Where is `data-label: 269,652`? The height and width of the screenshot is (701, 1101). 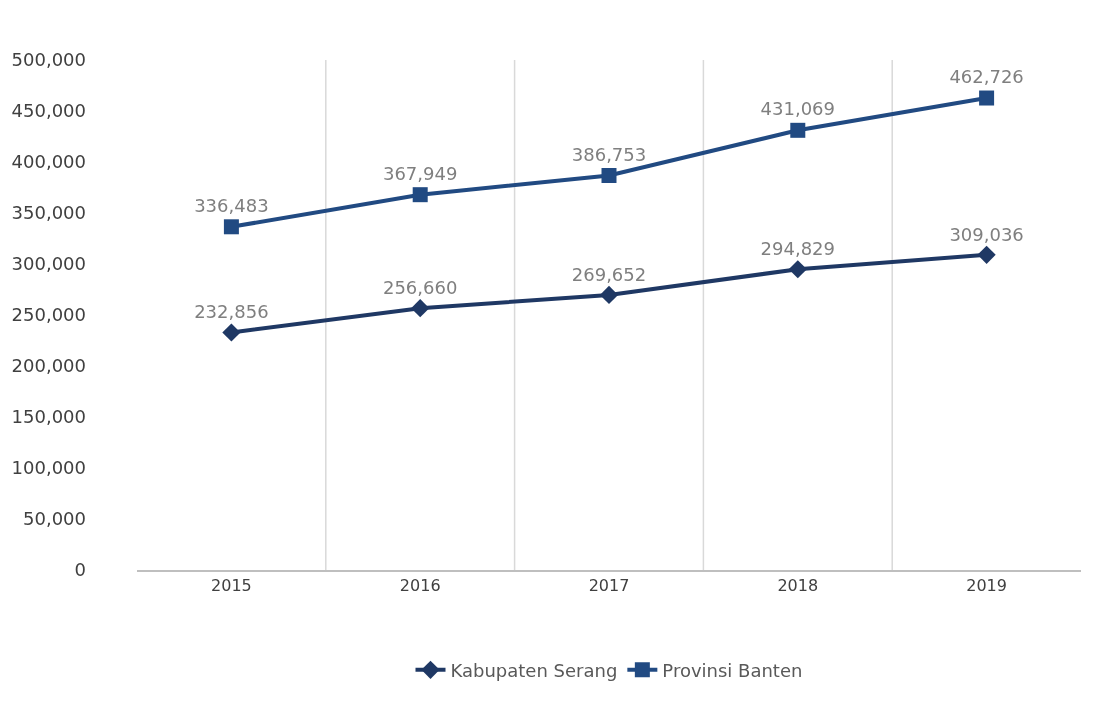 data-label: 269,652 is located at coordinates (609, 274).